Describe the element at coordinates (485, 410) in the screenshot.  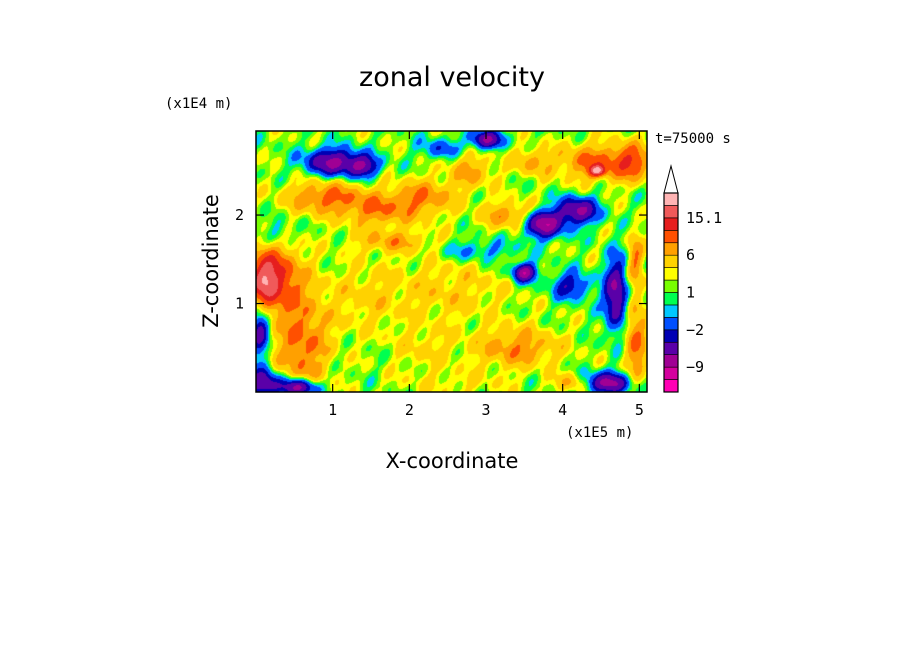
I see `x-tick-label-2: 3` at that location.